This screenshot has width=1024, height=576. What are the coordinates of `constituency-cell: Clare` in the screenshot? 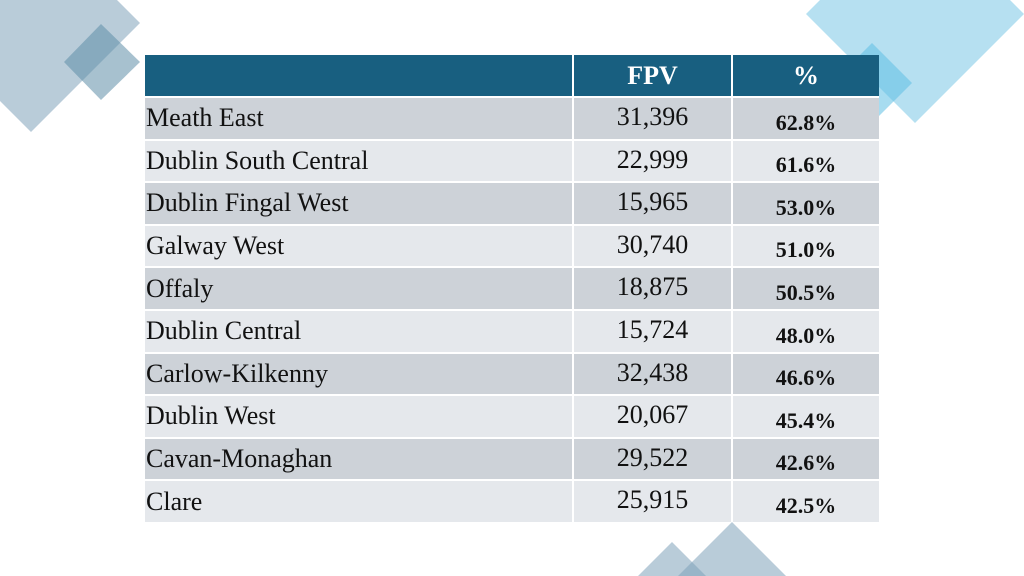 It's located at (359, 500).